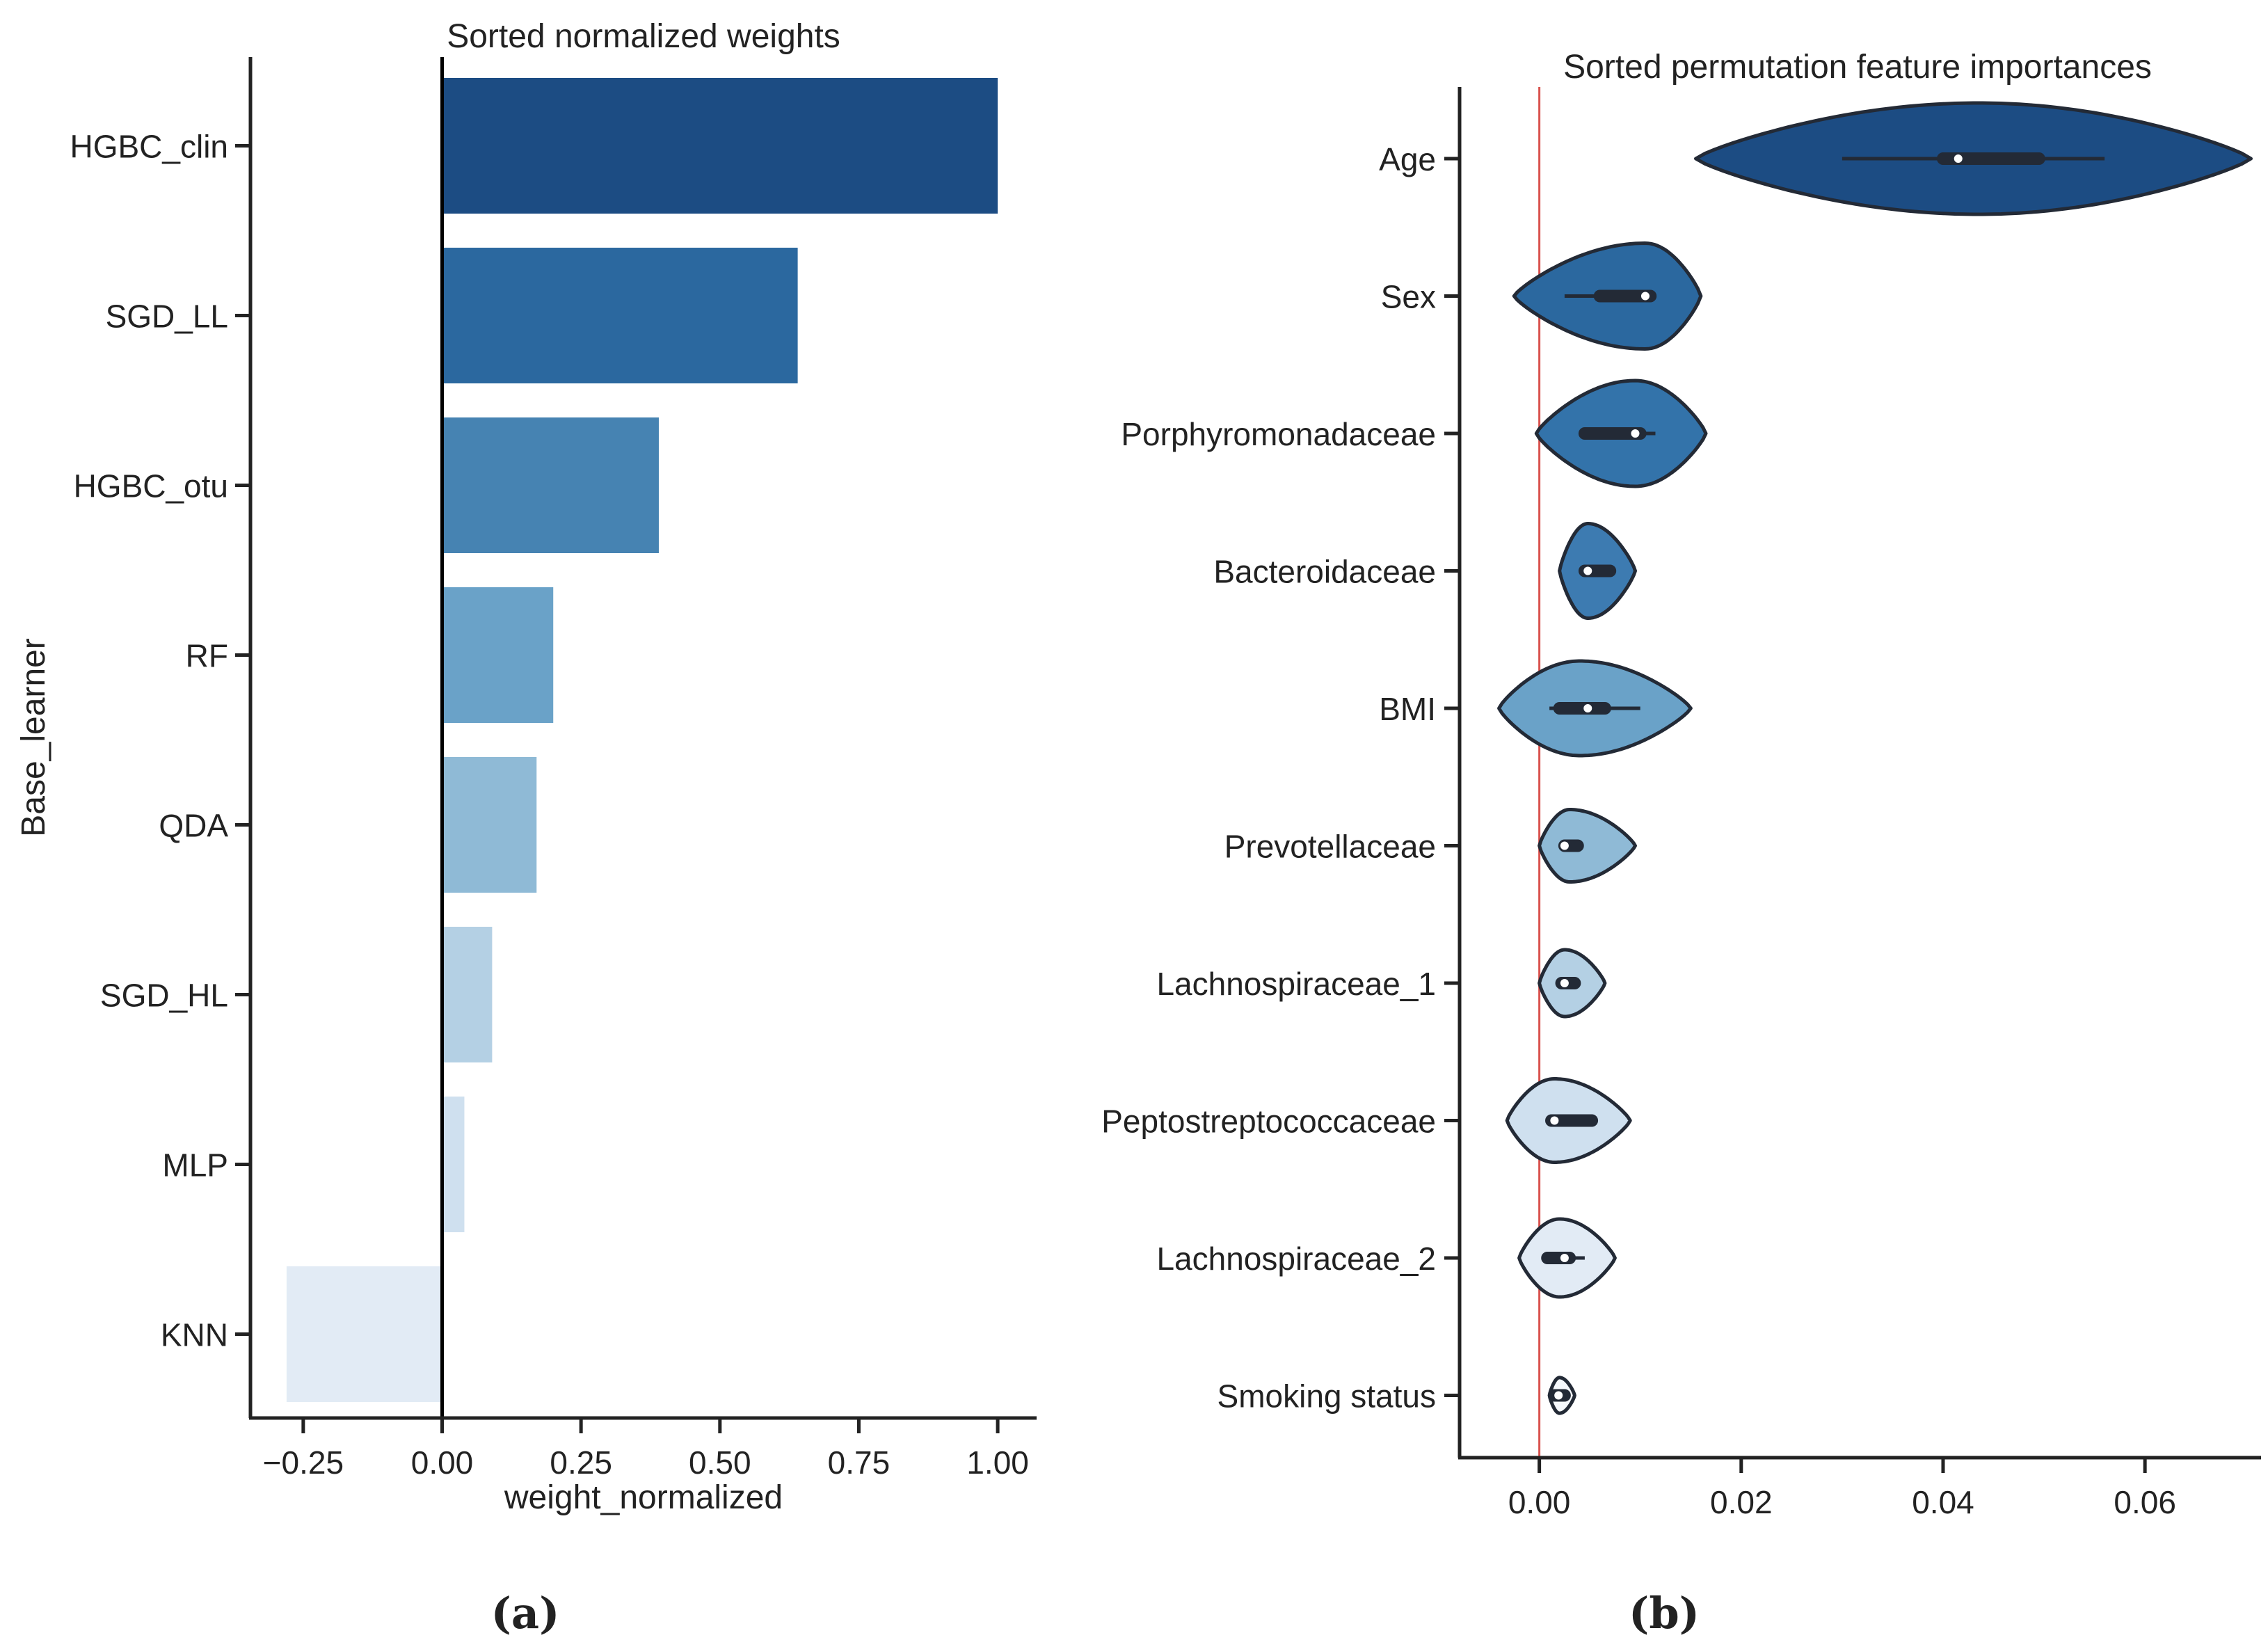  I want to click on violin-median-porphyromonadaceae, so click(1635, 433).